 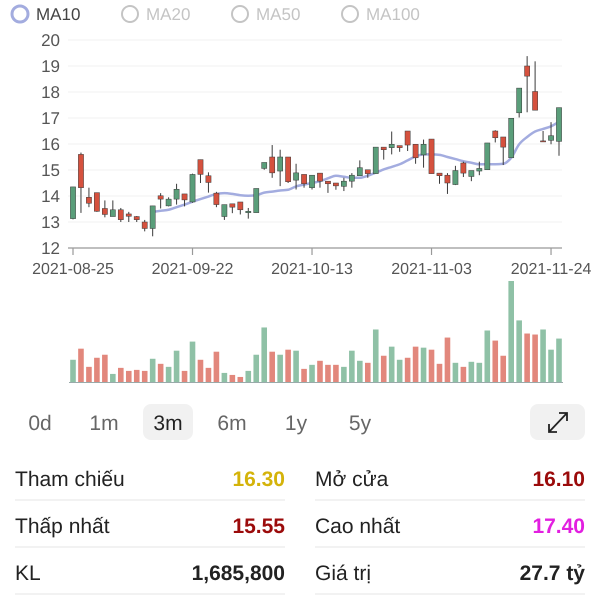 I want to click on text: Cao nhất, so click(x=357, y=526).